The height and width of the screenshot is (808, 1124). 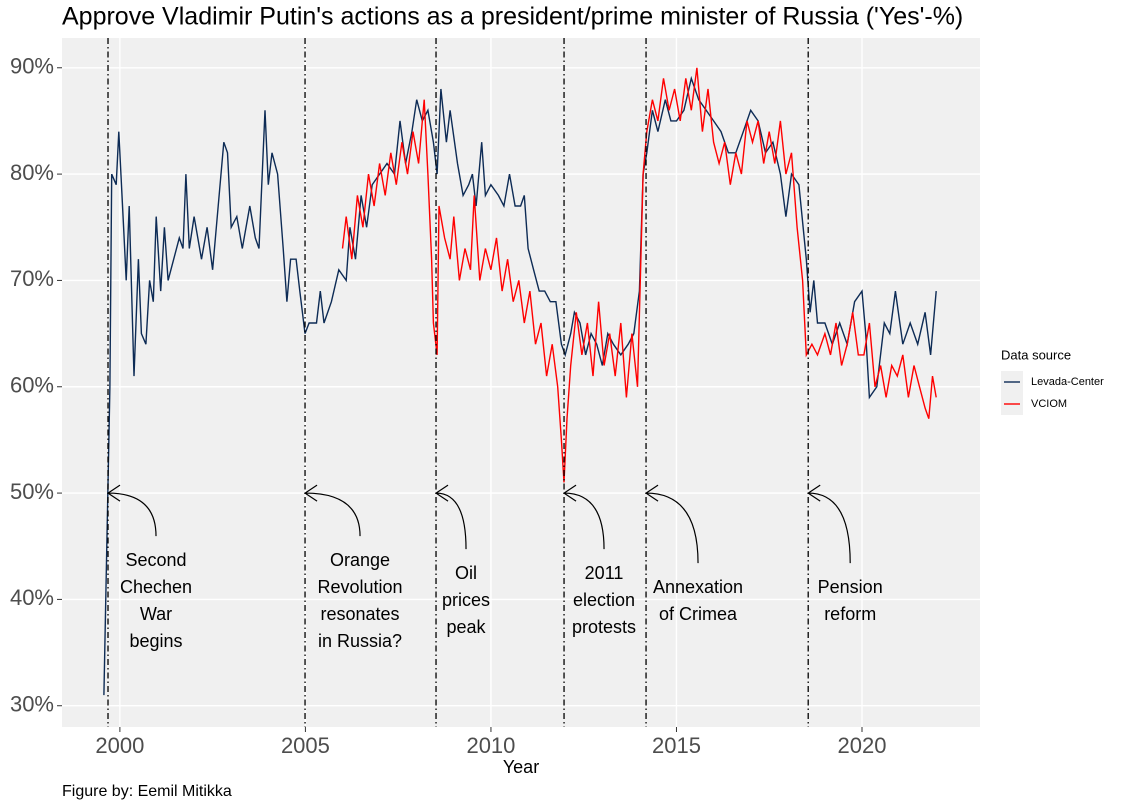 I want to click on annotation-text: Oil, so click(x=466, y=573).